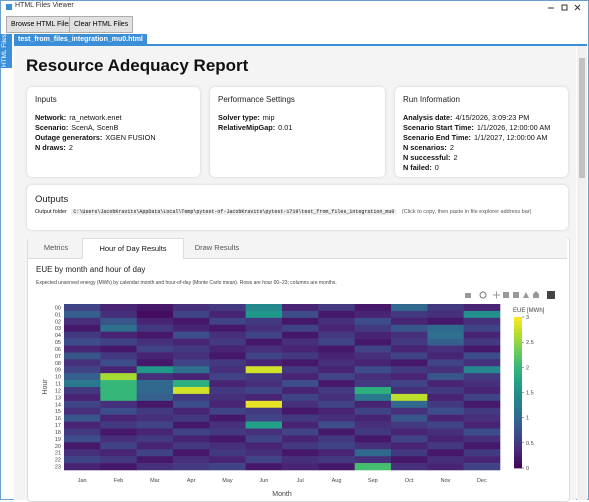 The image size is (589, 502). I want to click on report-tab: Metrics, so click(56, 247).